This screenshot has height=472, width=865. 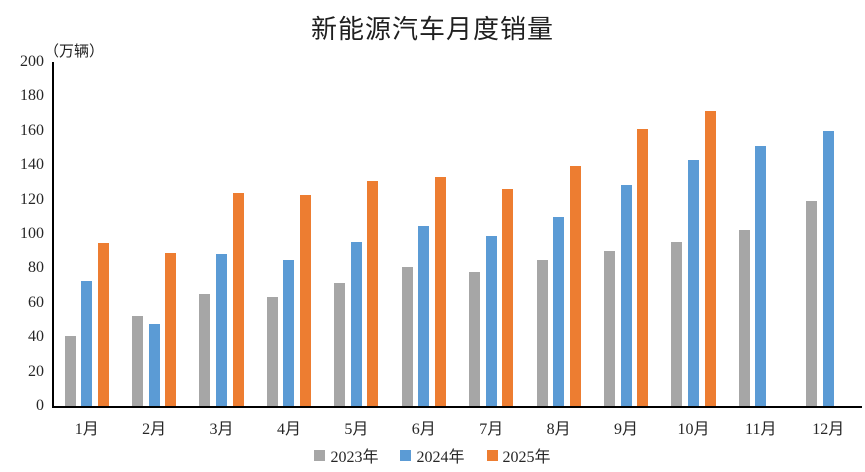 What do you see at coordinates (693, 283) in the screenshot?
I see `bar-2024年-10月` at bounding box center [693, 283].